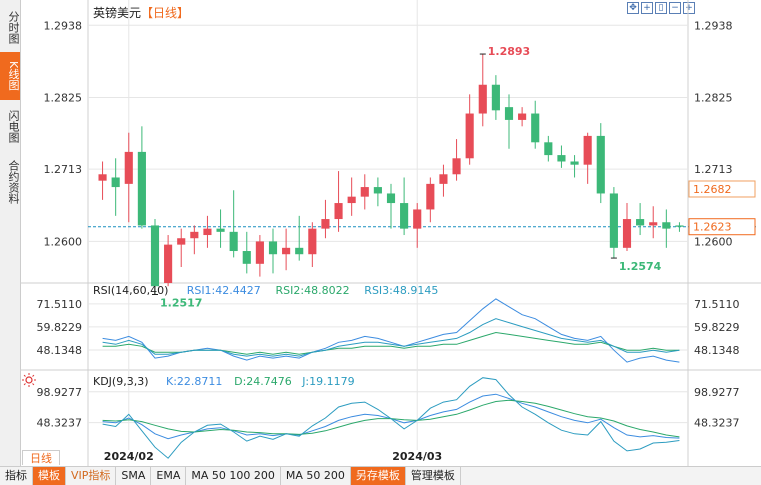 The image size is (761, 485). What do you see at coordinates (713, 169) in the screenshot?
I see `price-axis-tick-right: 1.2713` at bounding box center [713, 169].